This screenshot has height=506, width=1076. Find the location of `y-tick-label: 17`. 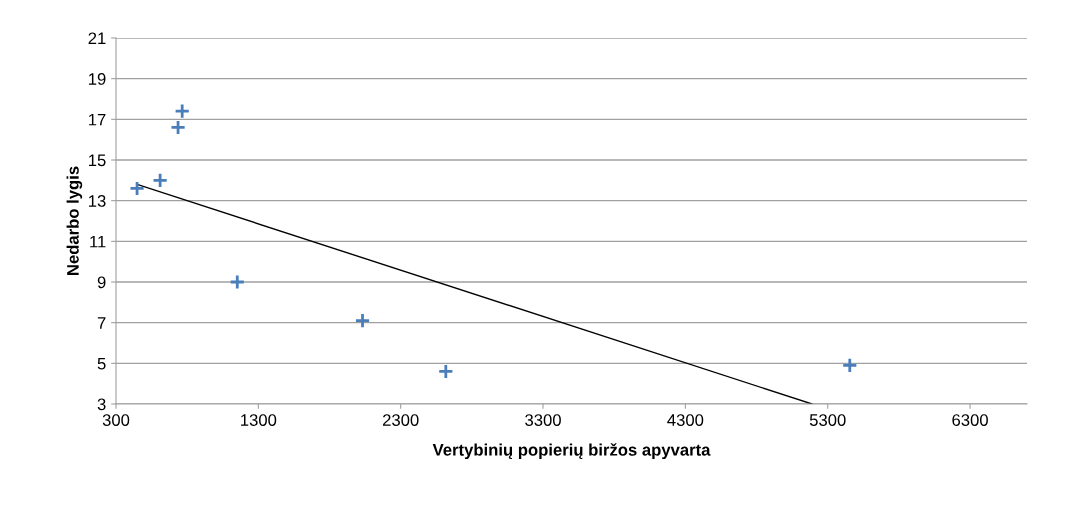

y-tick-label: 17 is located at coordinates (97, 119).